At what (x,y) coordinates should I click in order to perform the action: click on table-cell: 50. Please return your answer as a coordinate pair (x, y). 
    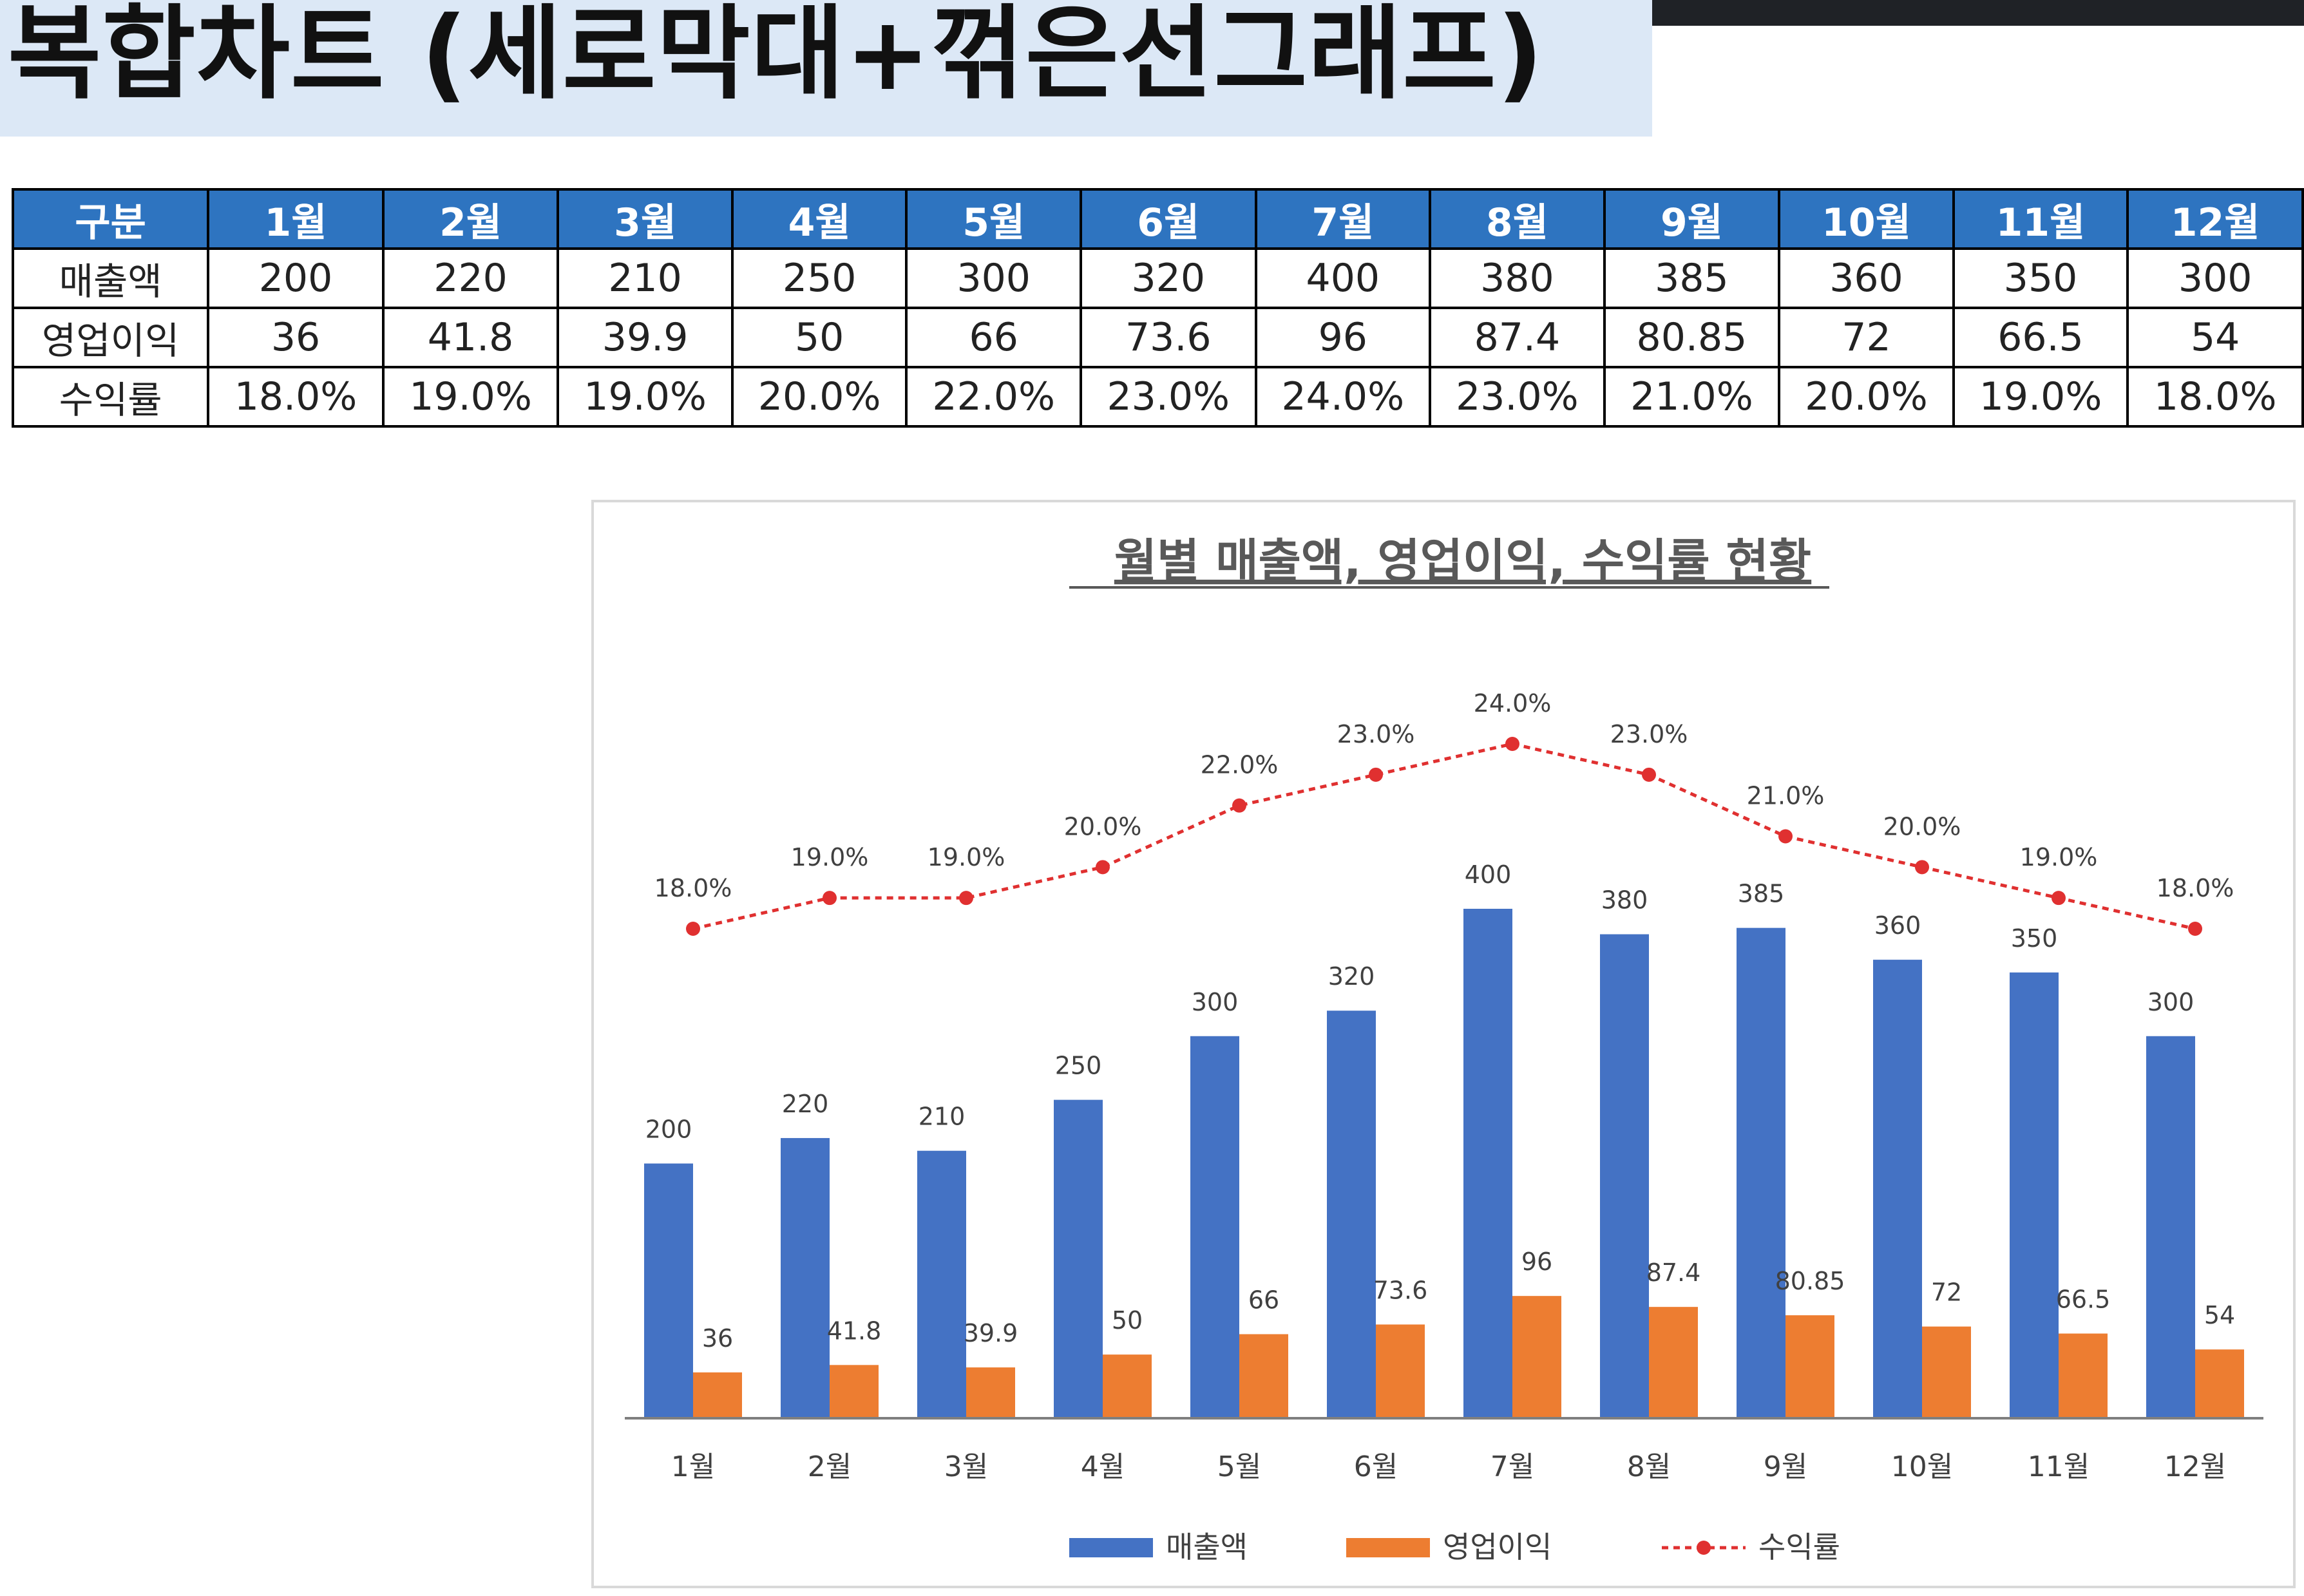
    Looking at the image, I should click on (819, 337).